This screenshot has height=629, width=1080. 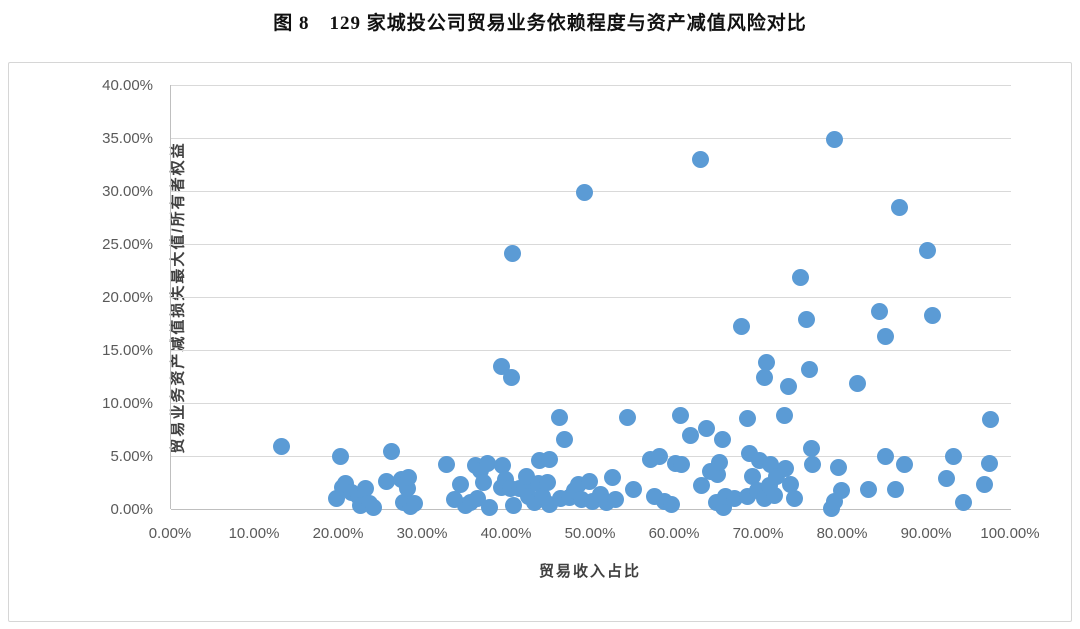 What do you see at coordinates (506, 533) in the screenshot?
I see `x-tick-label: 40.00%` at bounding box center [506, 533].